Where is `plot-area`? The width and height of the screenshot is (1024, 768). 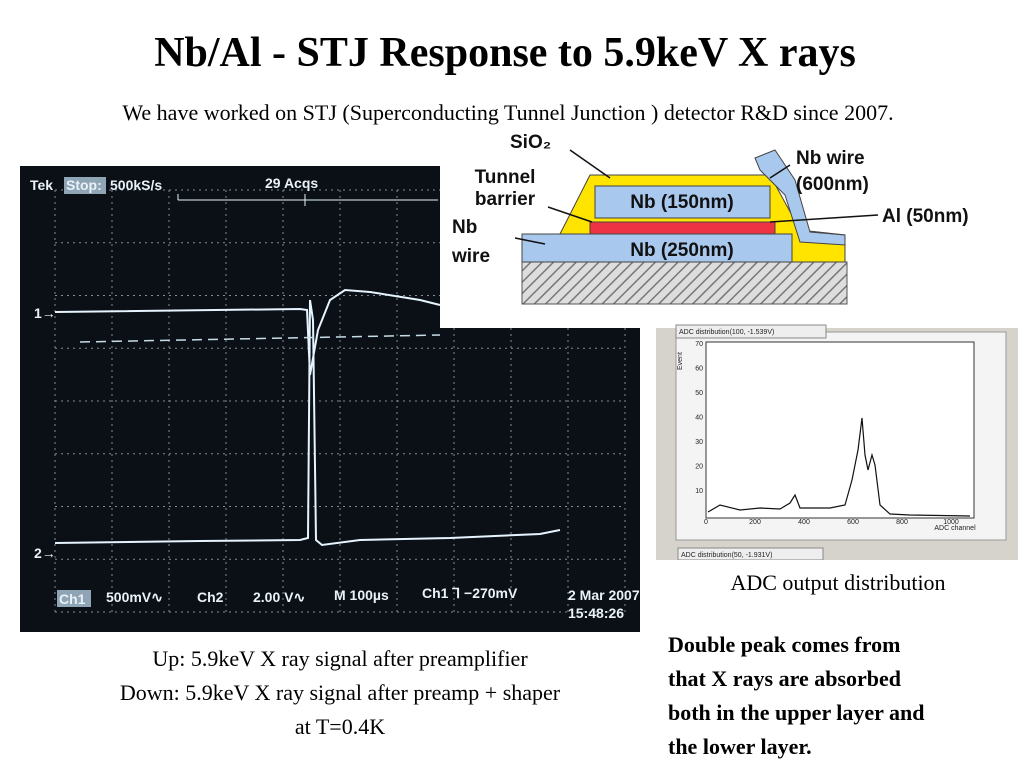 plot-area is located at coordinates (840, 430).